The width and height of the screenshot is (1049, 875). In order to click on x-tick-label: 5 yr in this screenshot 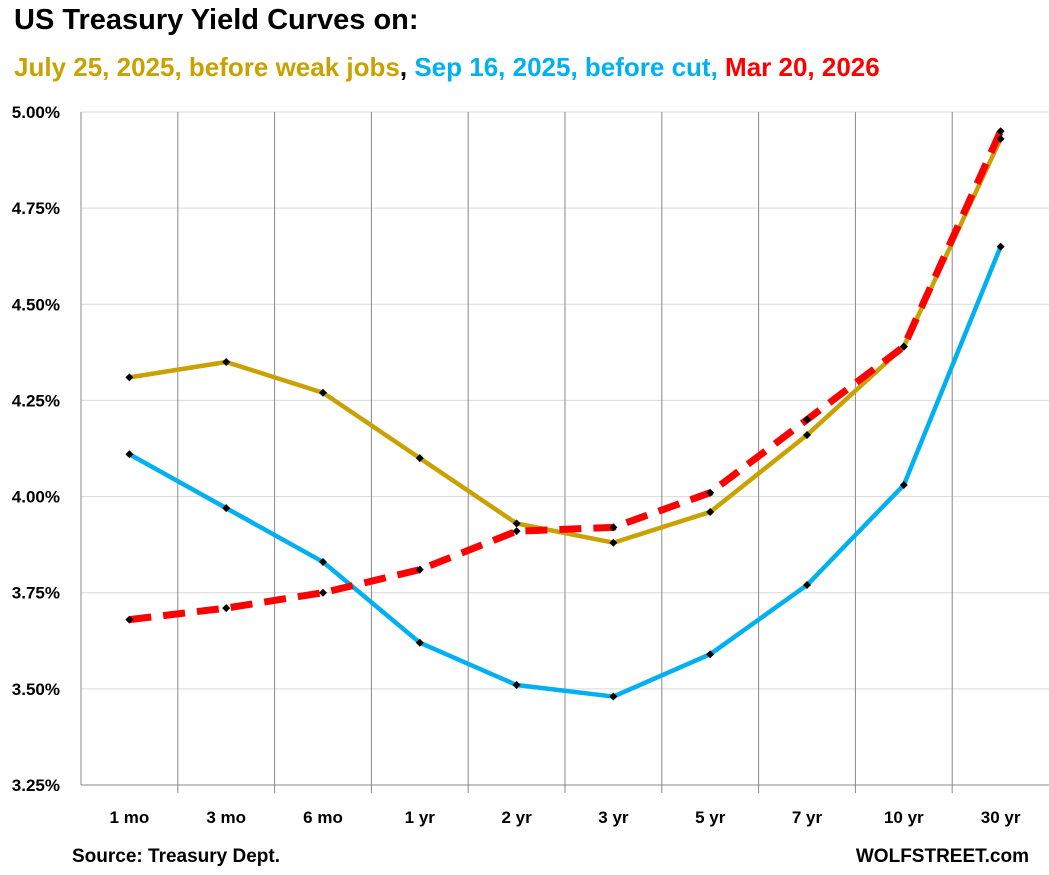, I will do `click(710, 817)`.